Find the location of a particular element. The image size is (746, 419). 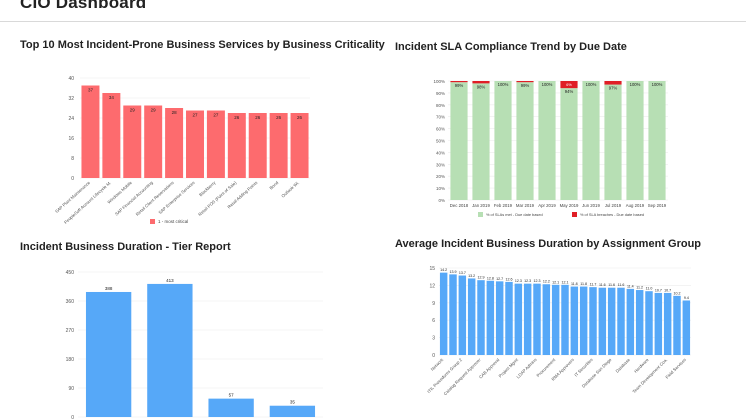

x-tick-label: SAP Financial Accounting is located at coordinates (134, 198).